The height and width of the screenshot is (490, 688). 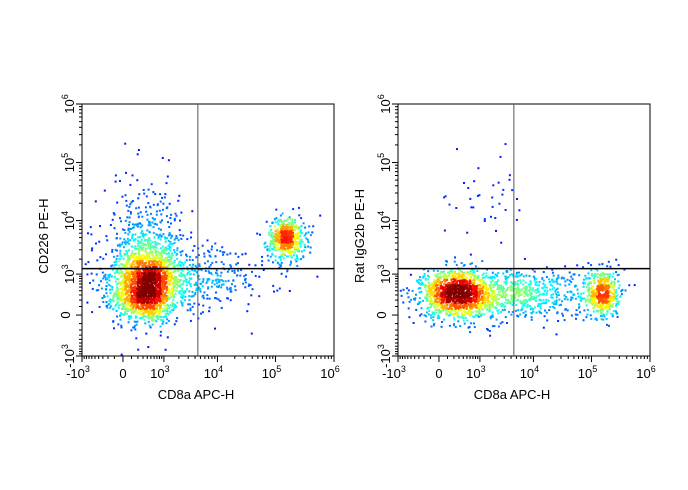 What do you see at coordinates (159, 372) in the screenshot?
I see `x-tick-label: 103` at bounding box center [159, 372].